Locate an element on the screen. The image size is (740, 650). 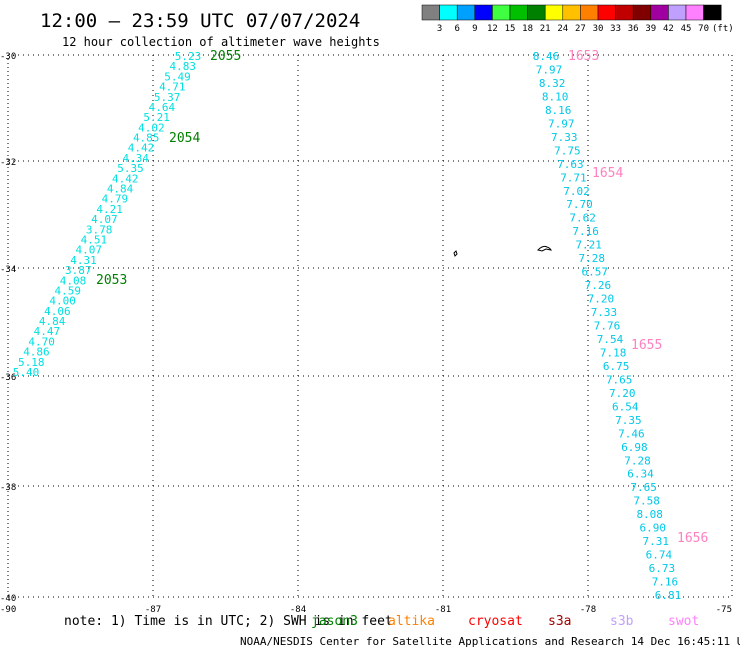
legend-label: 12 is located at coordinates (492, 29).